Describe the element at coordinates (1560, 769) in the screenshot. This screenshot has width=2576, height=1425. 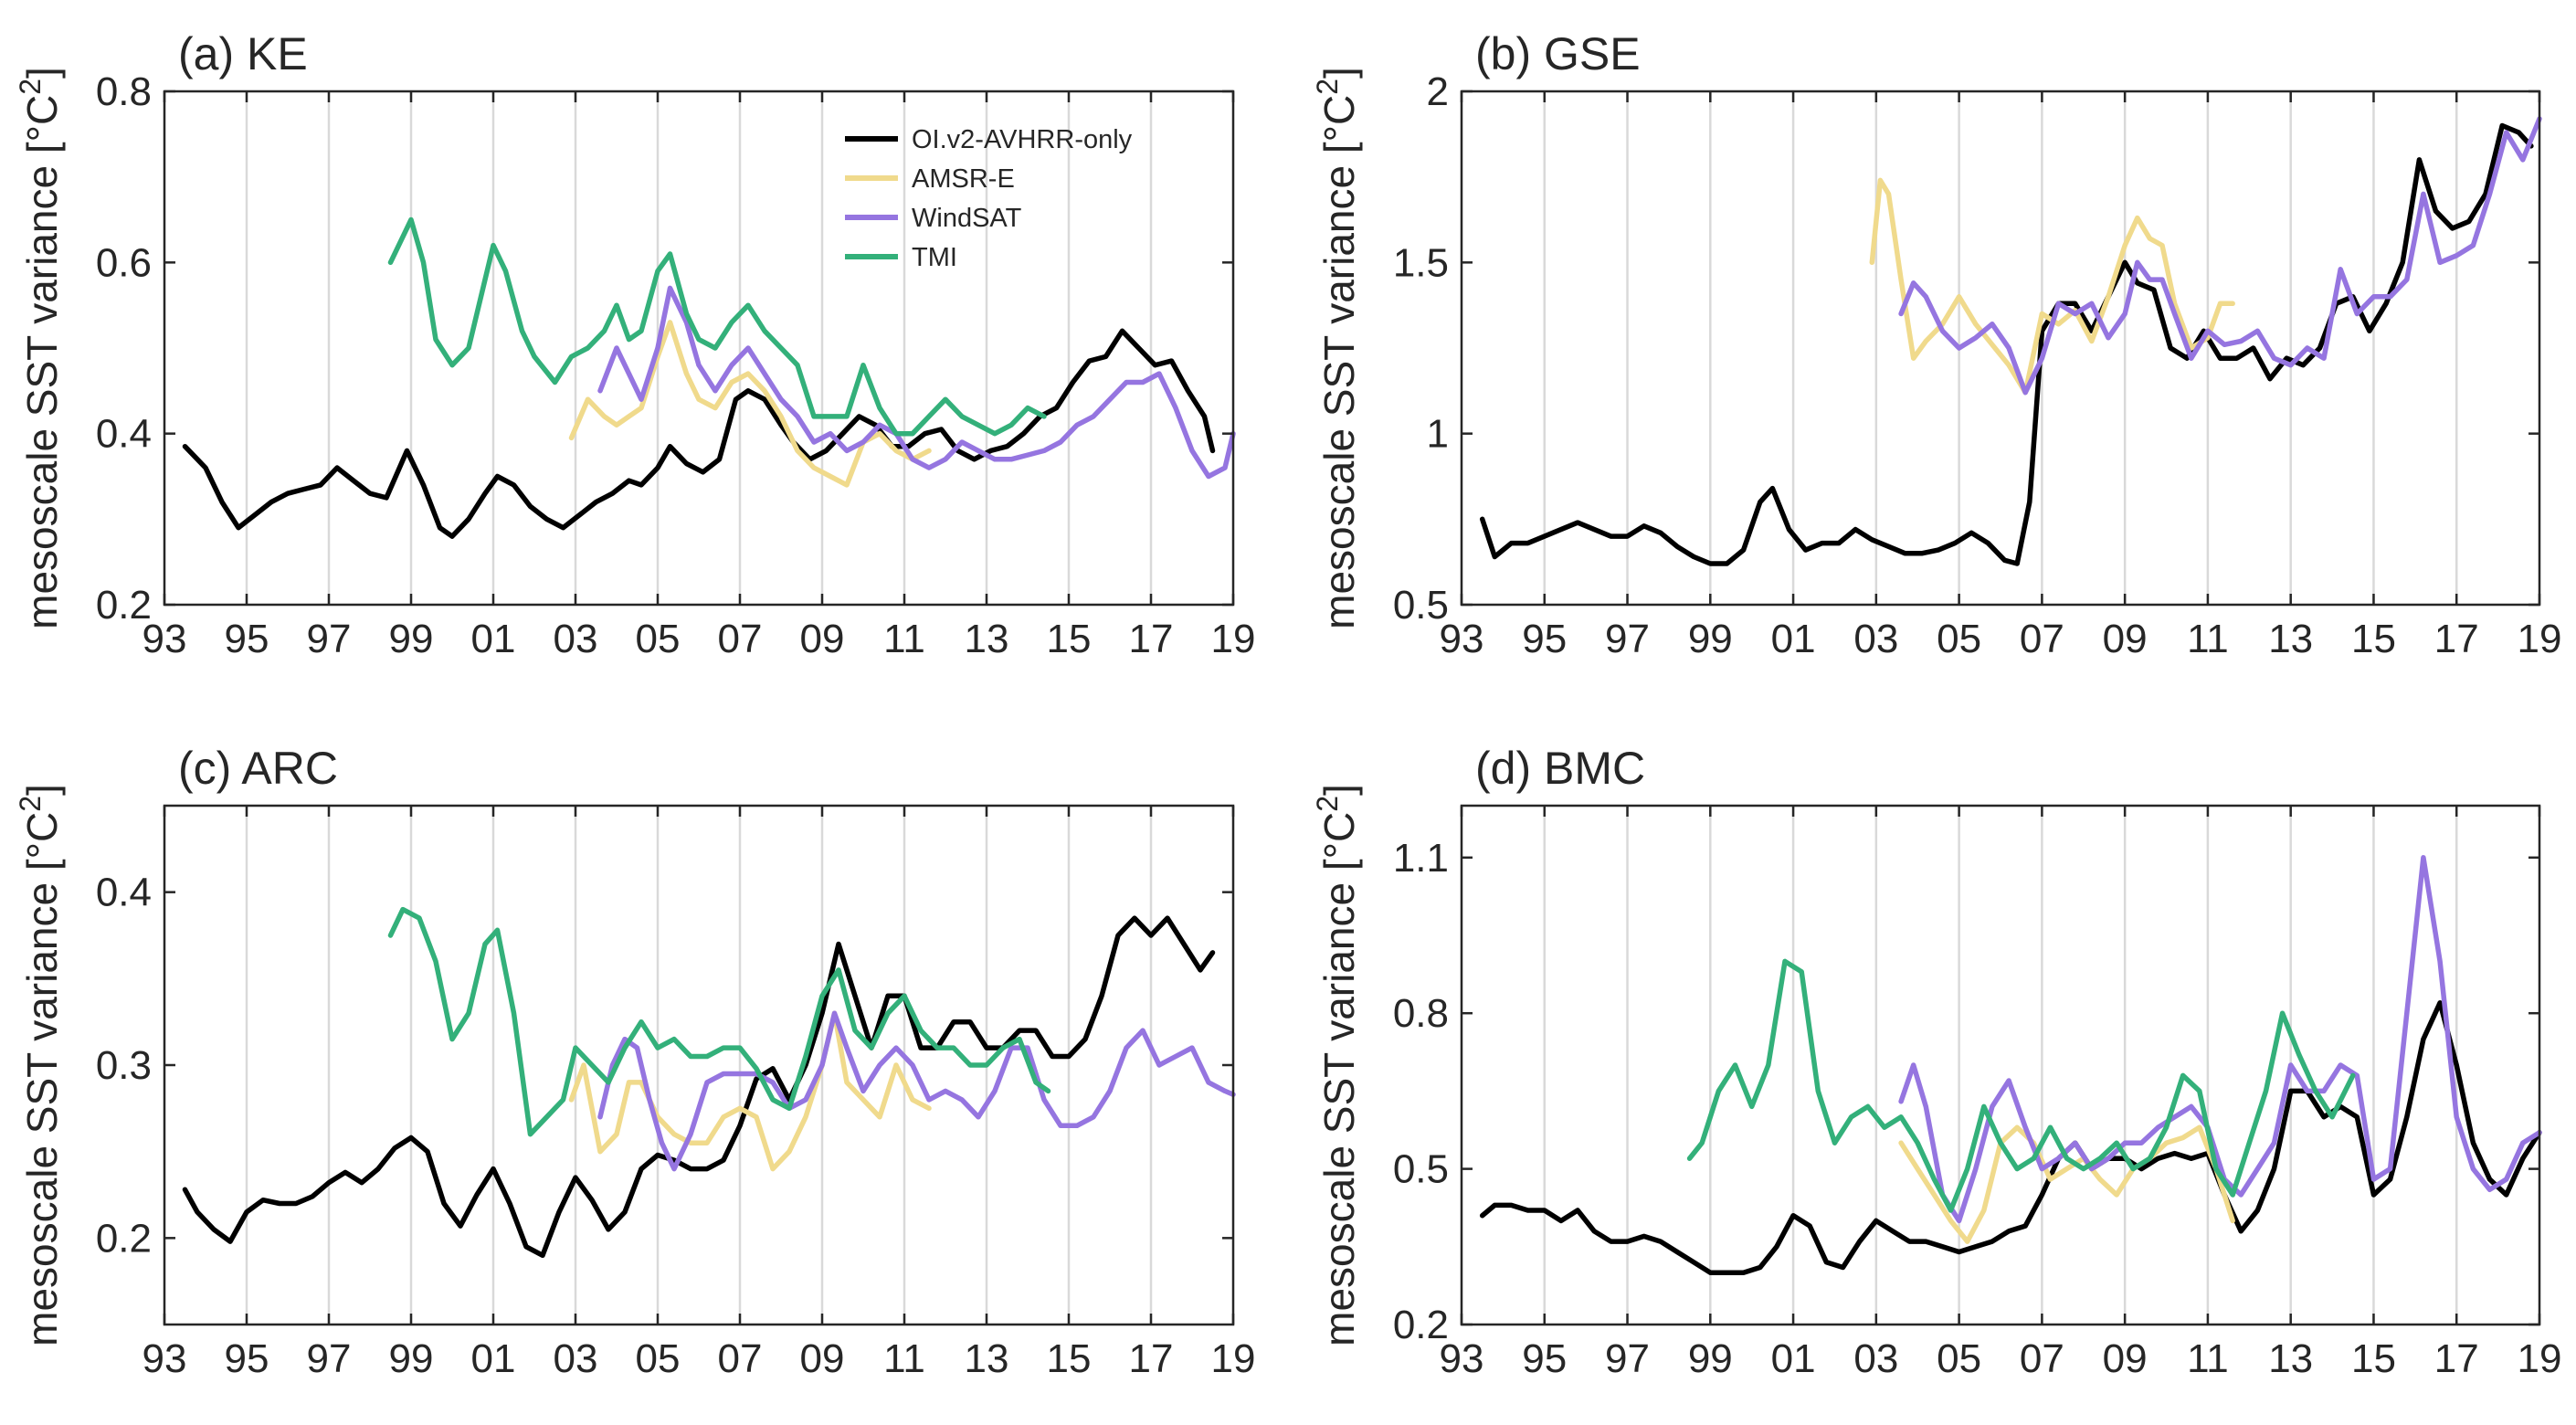
I see `panel-title: (d) BMC` at that location.